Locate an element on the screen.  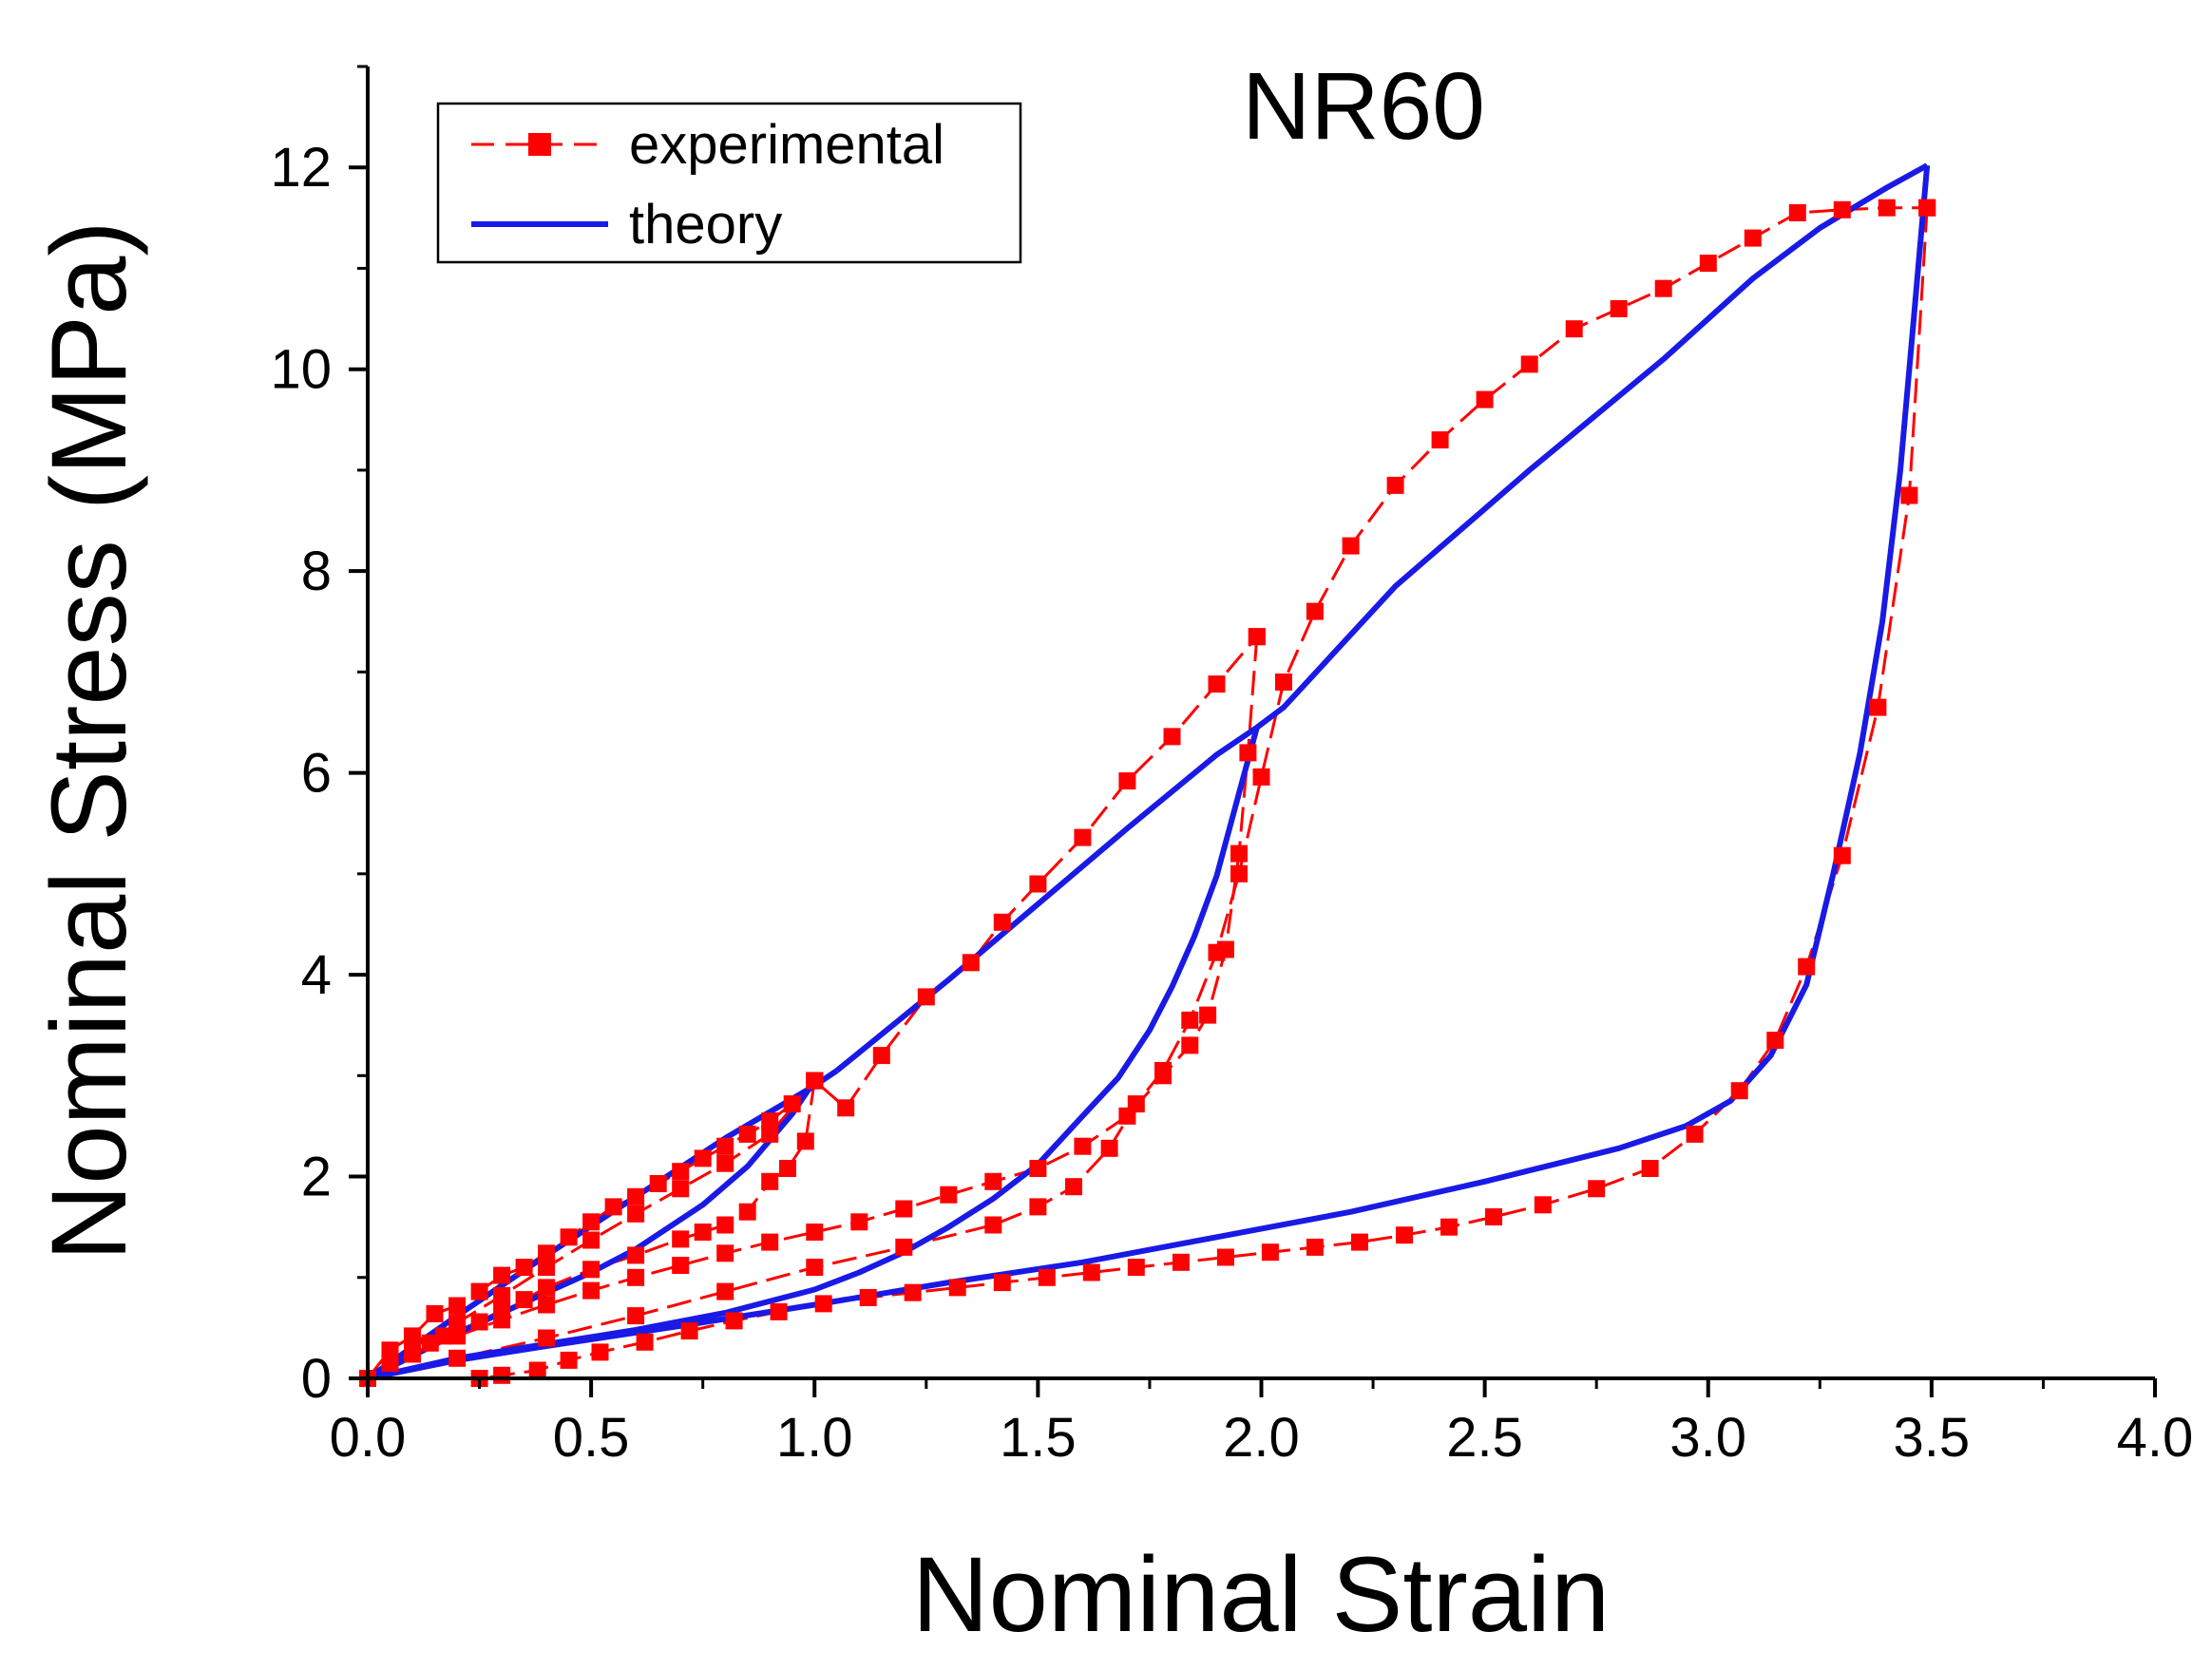
y-tick-label: 12 is located at coordinates (301, 168).